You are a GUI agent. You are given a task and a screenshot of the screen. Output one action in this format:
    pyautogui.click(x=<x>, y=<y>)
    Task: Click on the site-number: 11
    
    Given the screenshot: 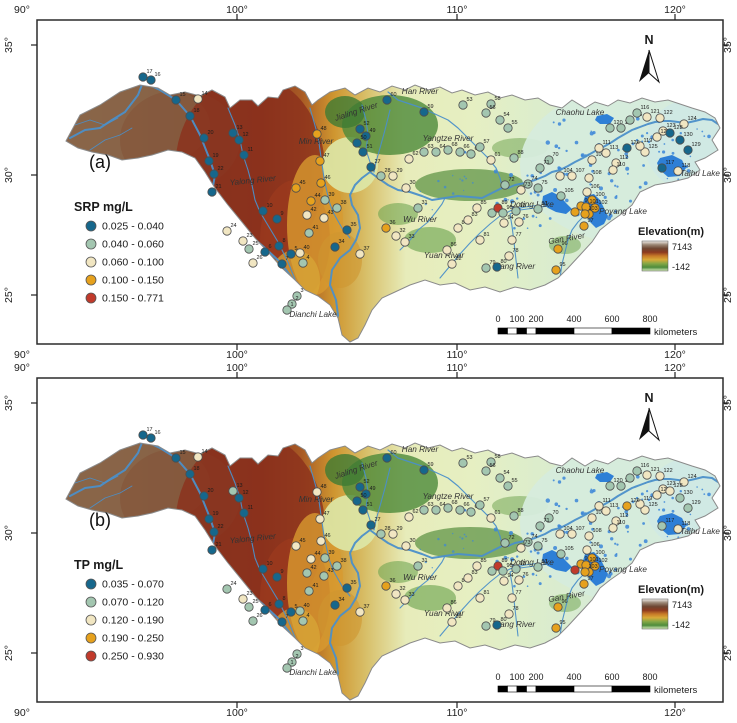 What is the action you would take?
    pyautogui.click(x=251, y=150)
    